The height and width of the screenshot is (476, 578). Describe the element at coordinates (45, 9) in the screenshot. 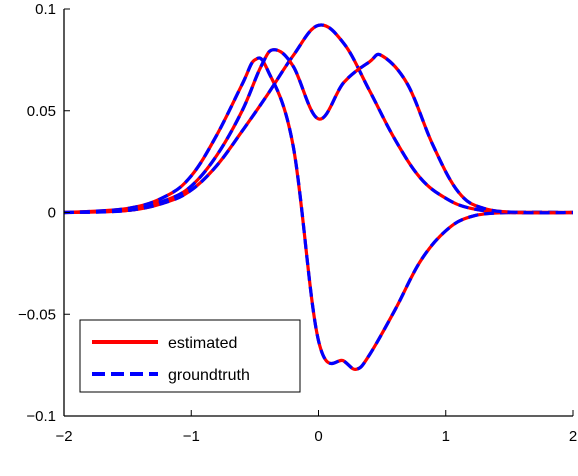

I see `y-tick-label: 0.1` at that location.